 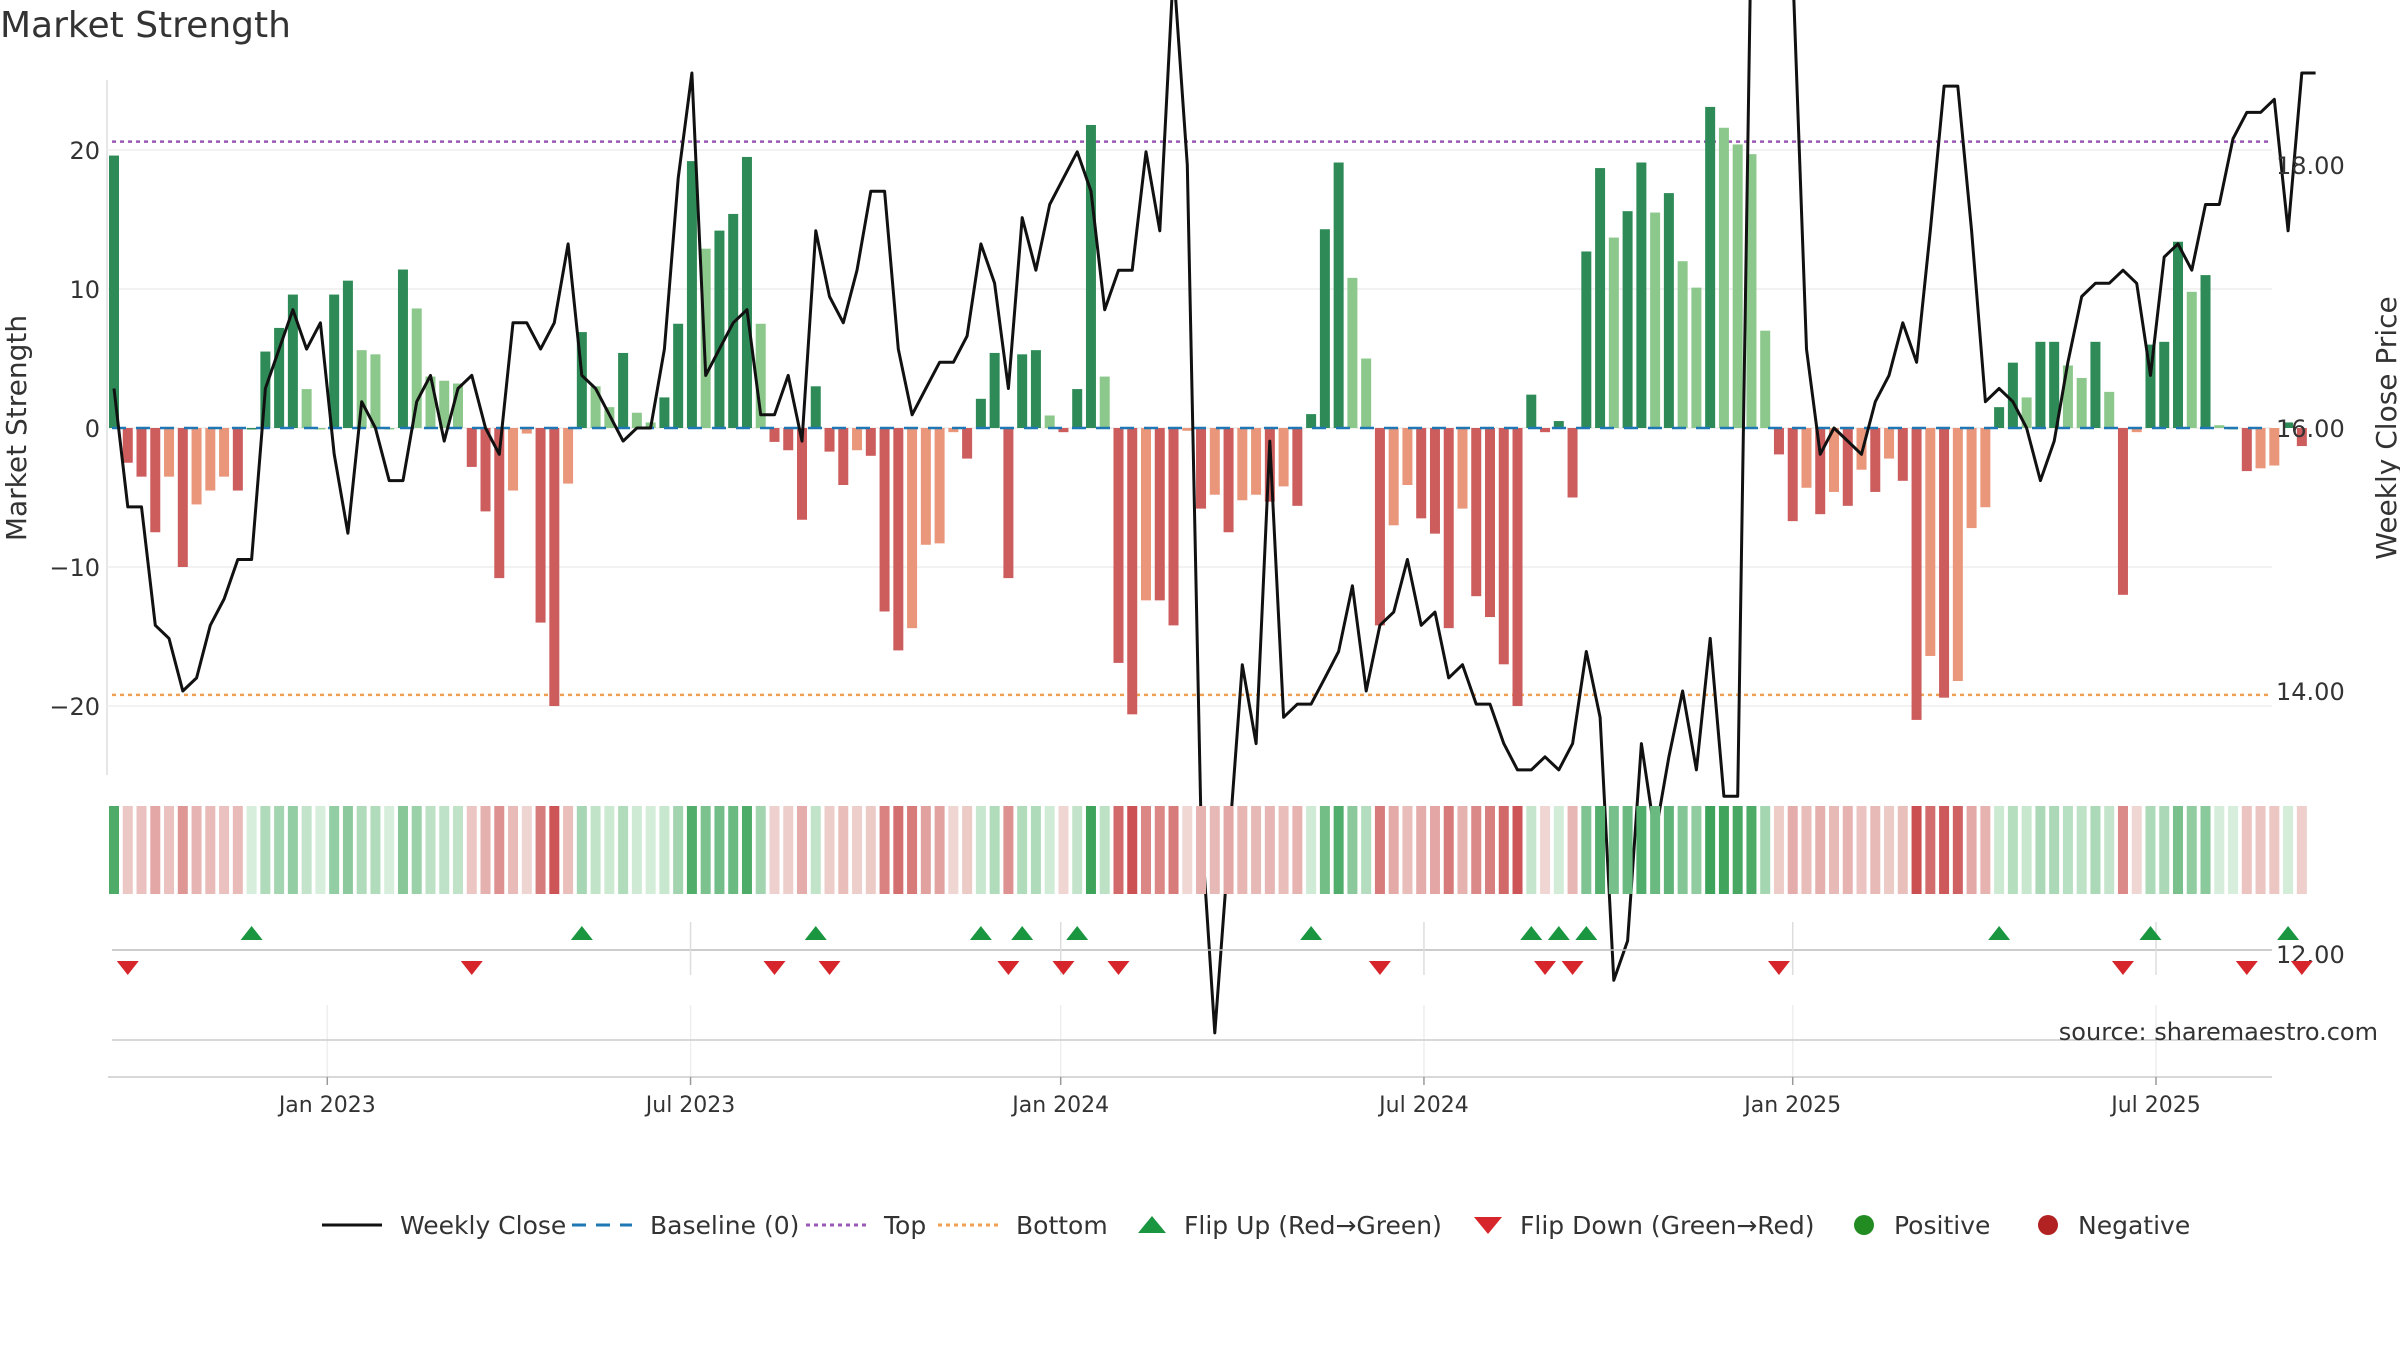 I want to click on y-tick-label: 10, so click(x=84, y=290).